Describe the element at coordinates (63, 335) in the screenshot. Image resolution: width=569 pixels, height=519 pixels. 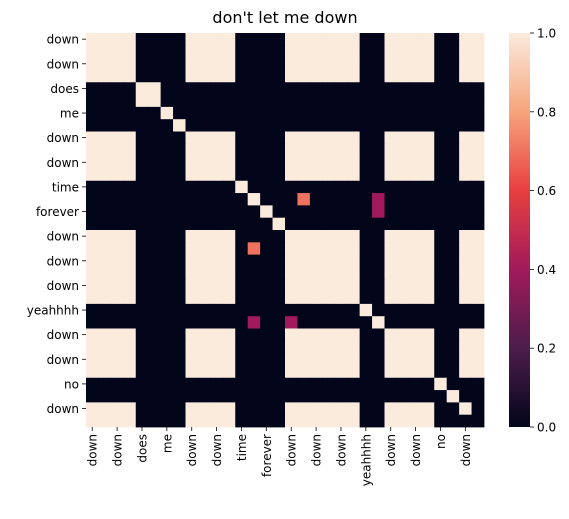
I see `y-tick-label: down` at that location.